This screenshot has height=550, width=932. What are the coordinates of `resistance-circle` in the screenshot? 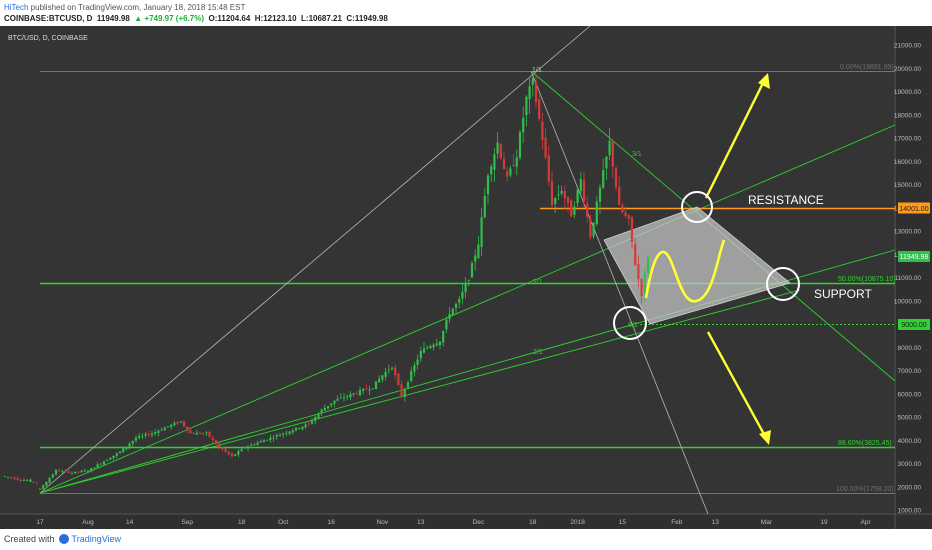 It's located at (697, 207).